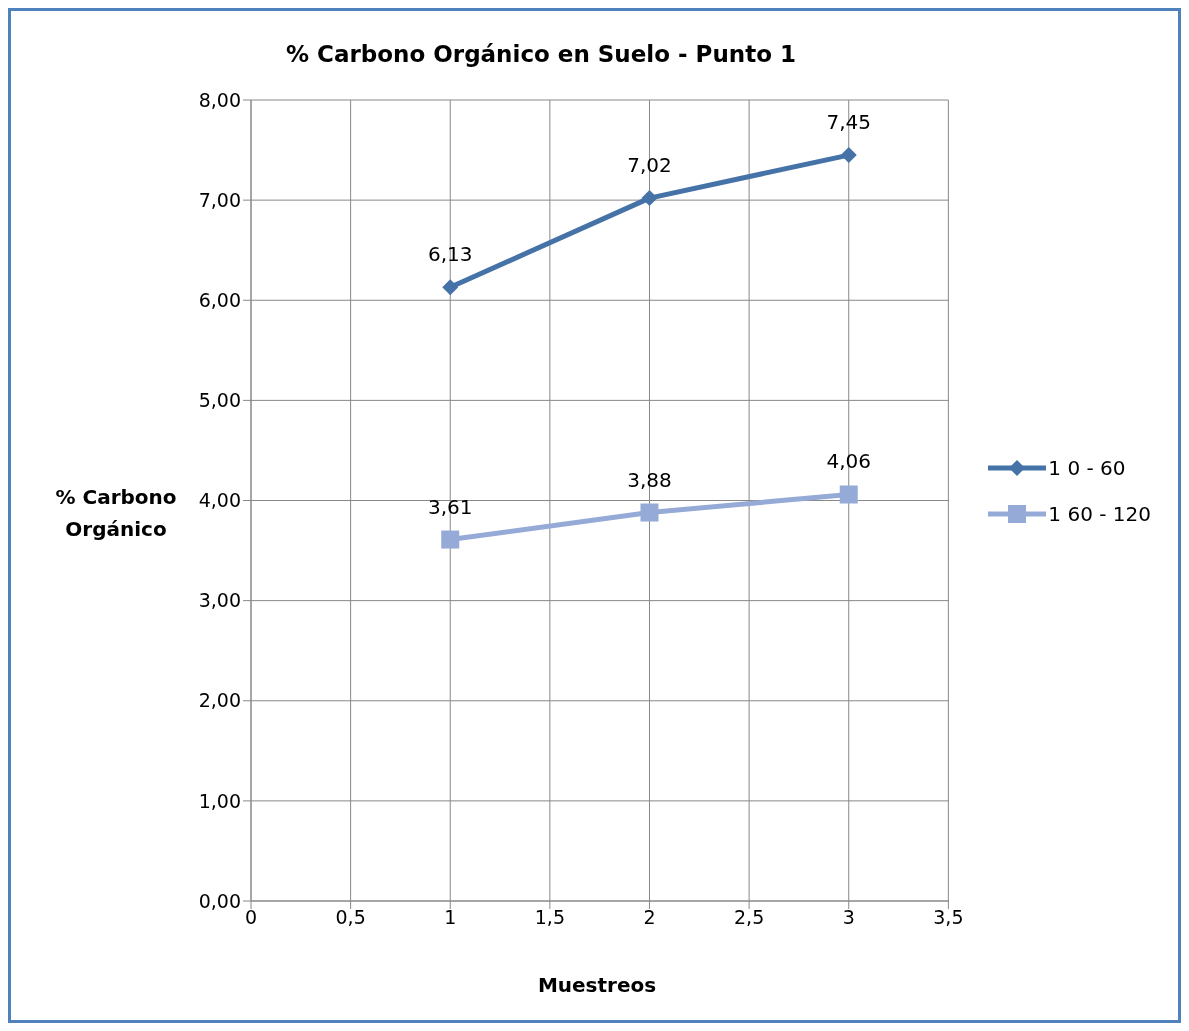 The height and width of the screenshot is (1031, 1189). What do you see at coordinates (948, 917) in the screenshot?
I see `x-tick-label: 3,5` at bounding box center [948, 917].